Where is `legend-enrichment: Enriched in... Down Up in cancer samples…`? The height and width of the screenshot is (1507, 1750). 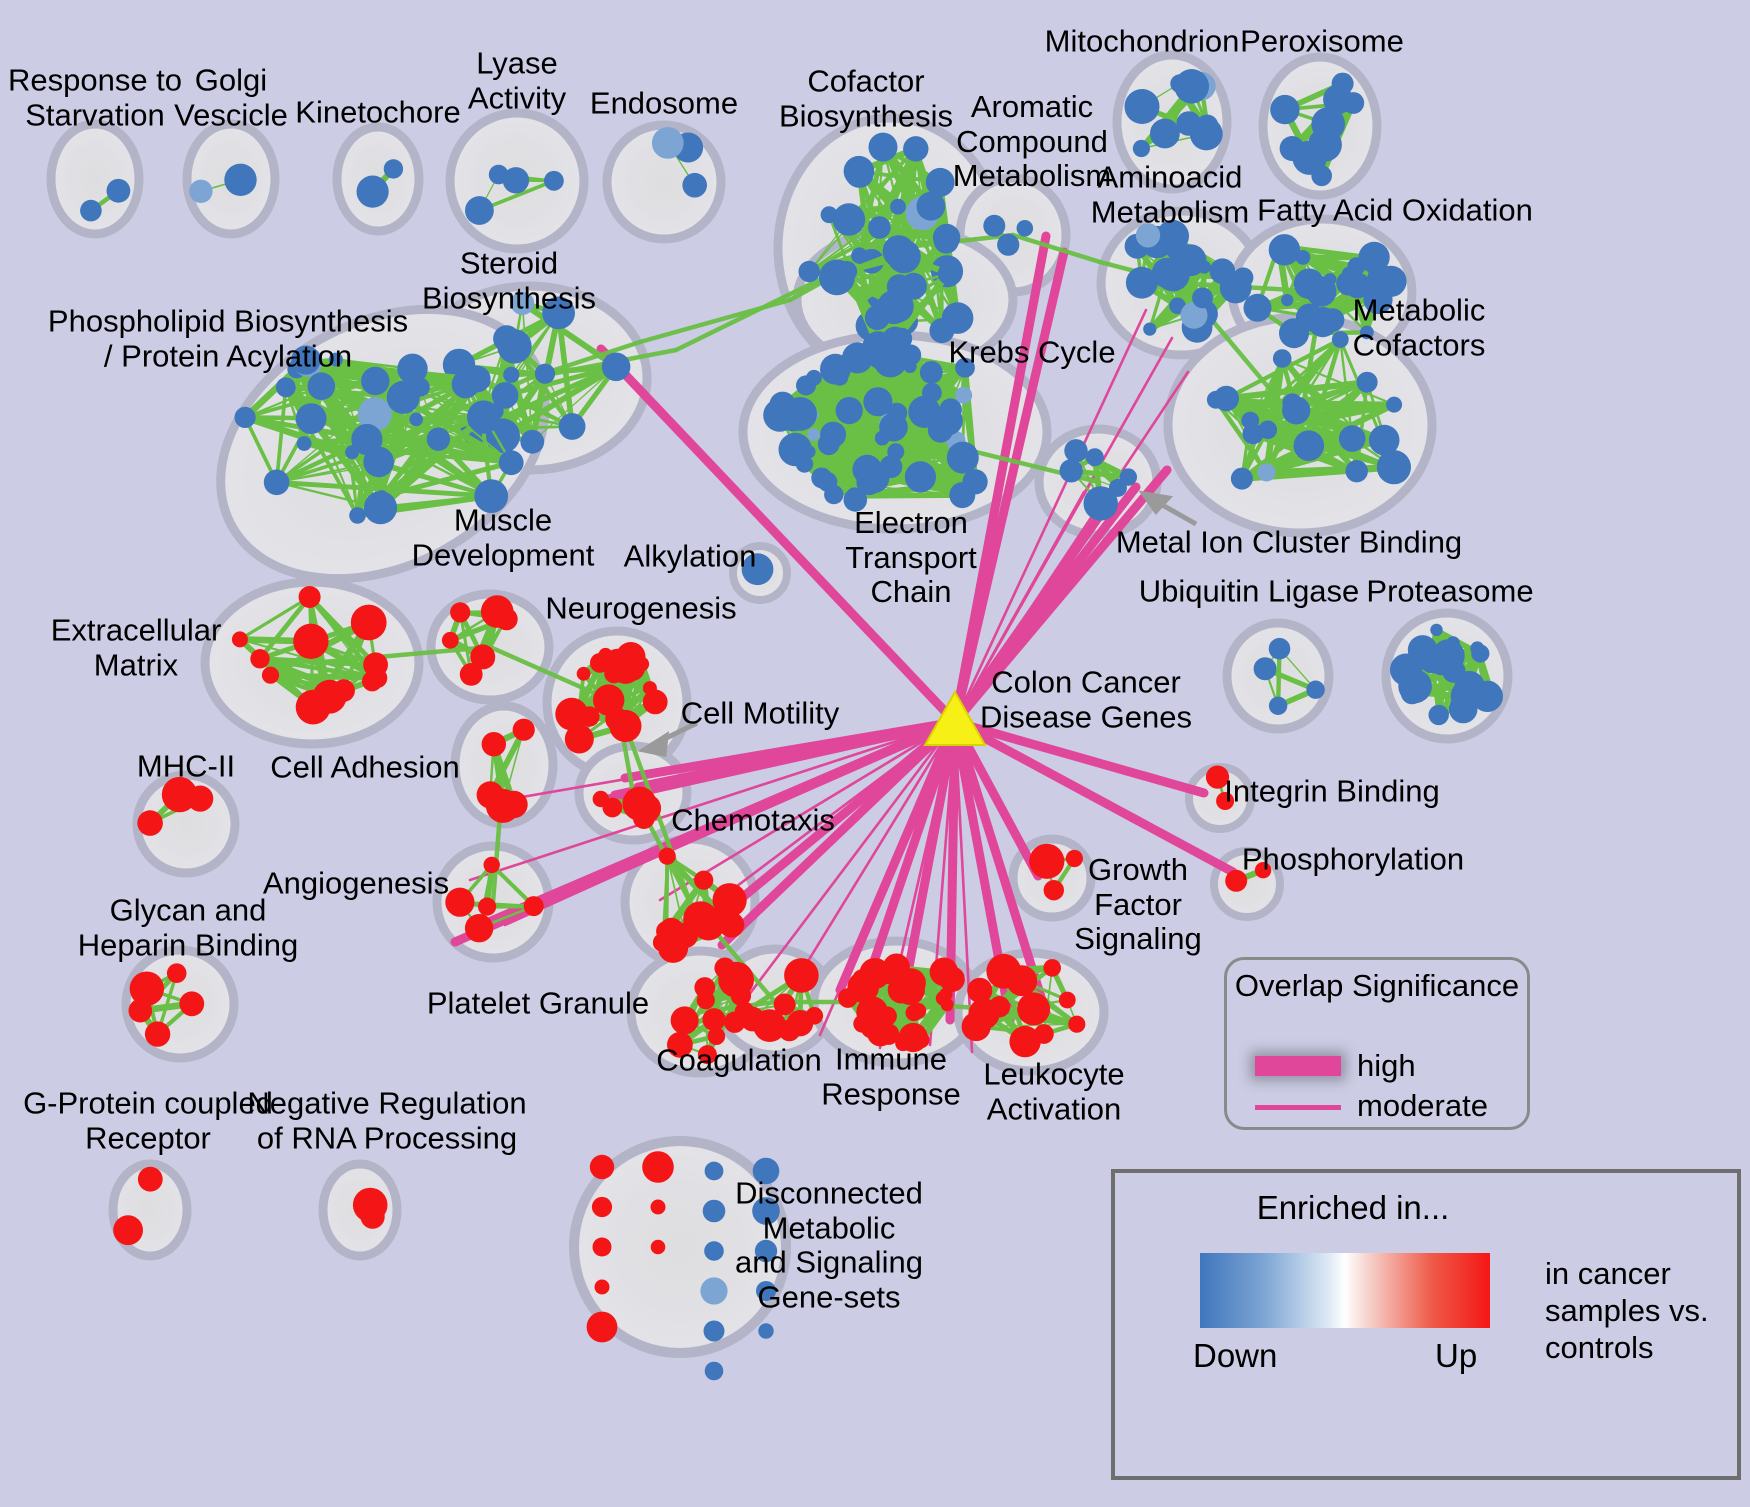 legend-enrichment: Enriched in... Down Up in cancer samples… is located at coordinates (1426, 1324).